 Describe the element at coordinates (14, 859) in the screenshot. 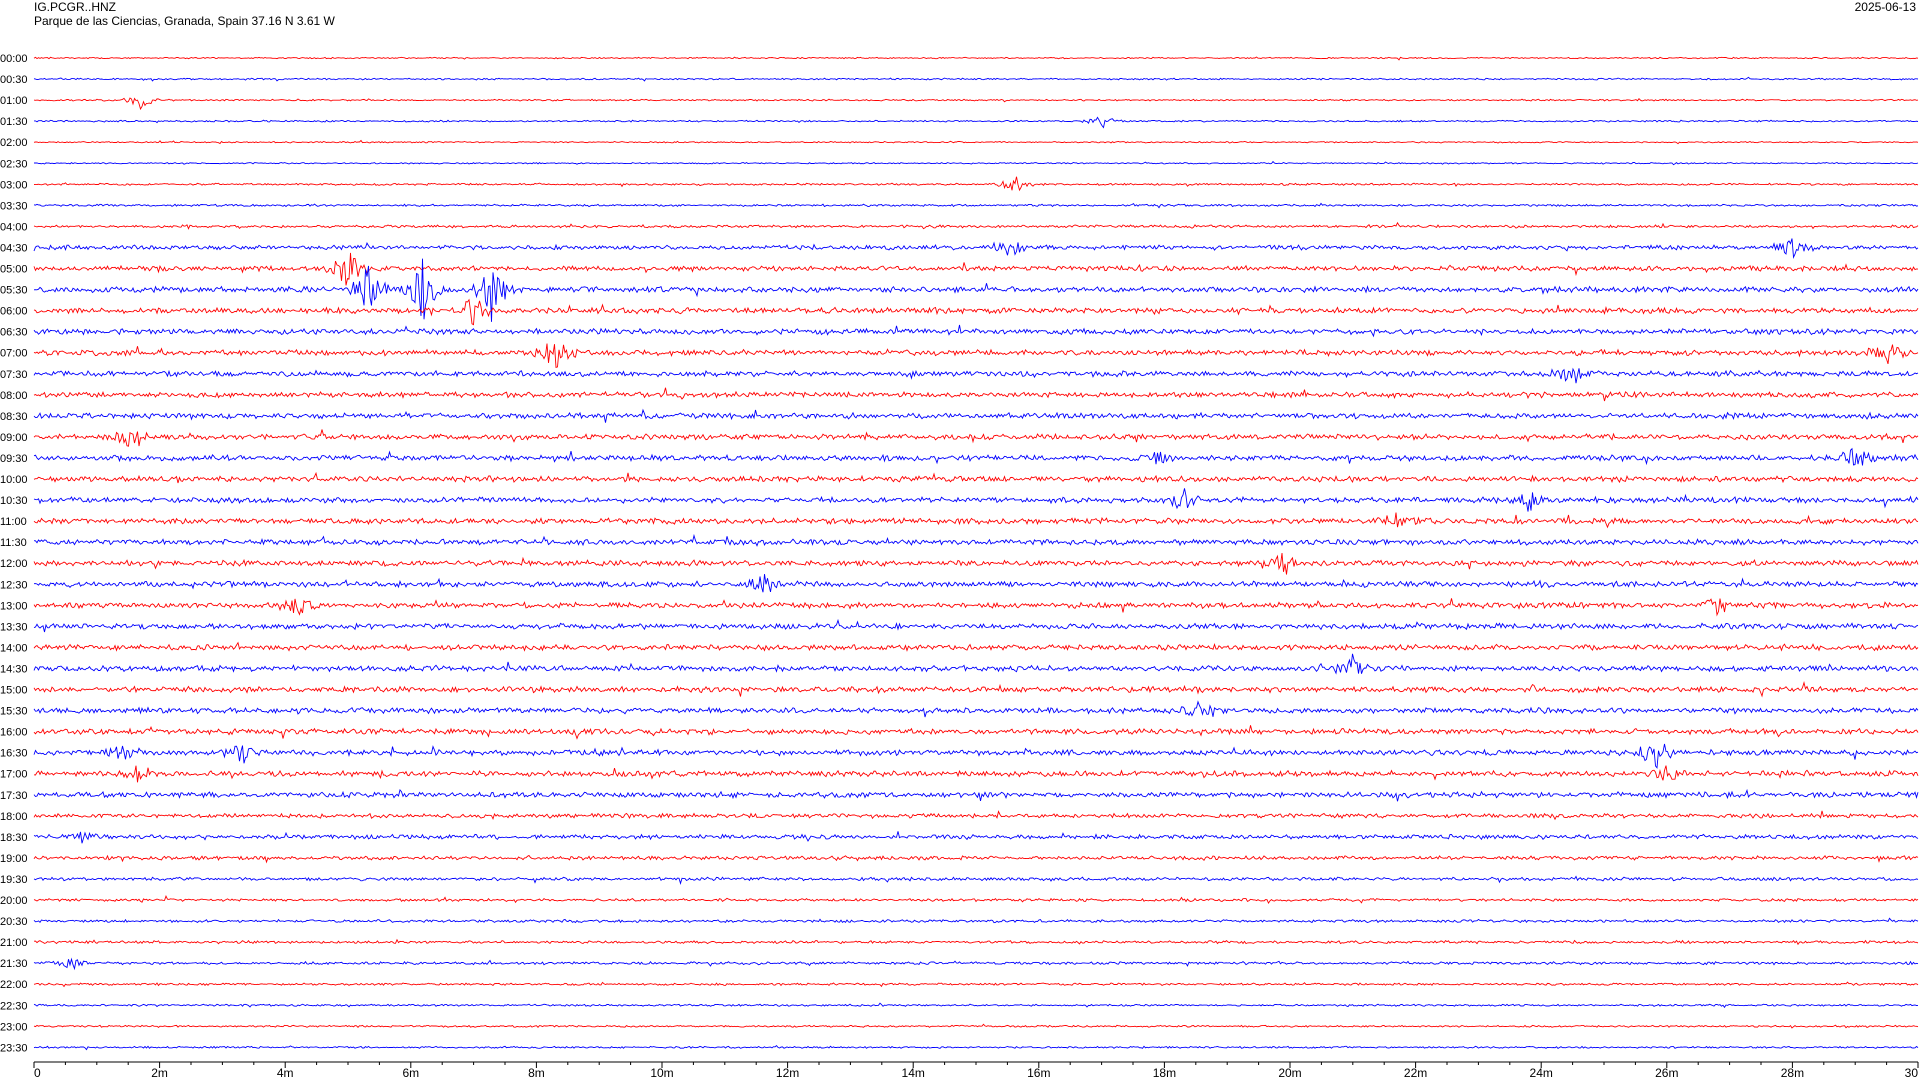

I see `row-label: 19:00` at that location.